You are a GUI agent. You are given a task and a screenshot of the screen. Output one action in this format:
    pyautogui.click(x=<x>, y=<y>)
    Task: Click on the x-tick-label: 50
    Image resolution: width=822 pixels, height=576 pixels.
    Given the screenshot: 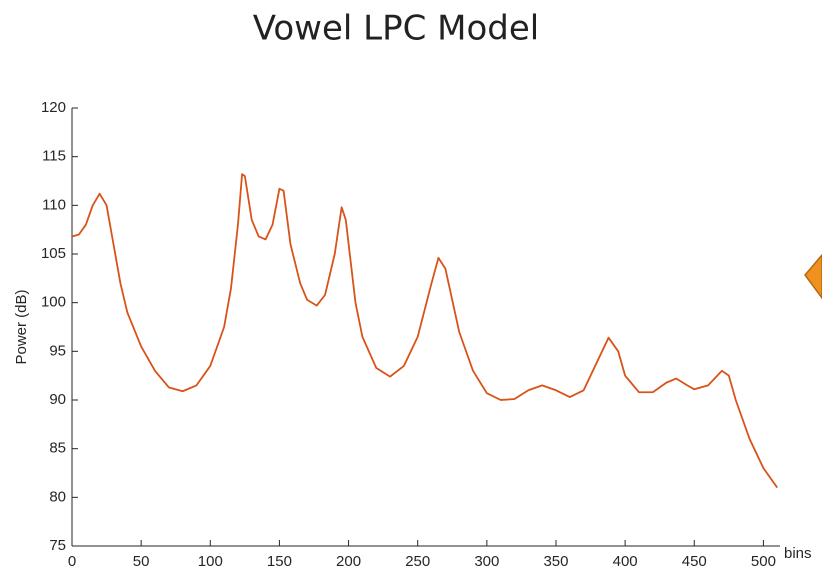 What is the action you would take?
    pyautogui.click(x=141, y=561)
    